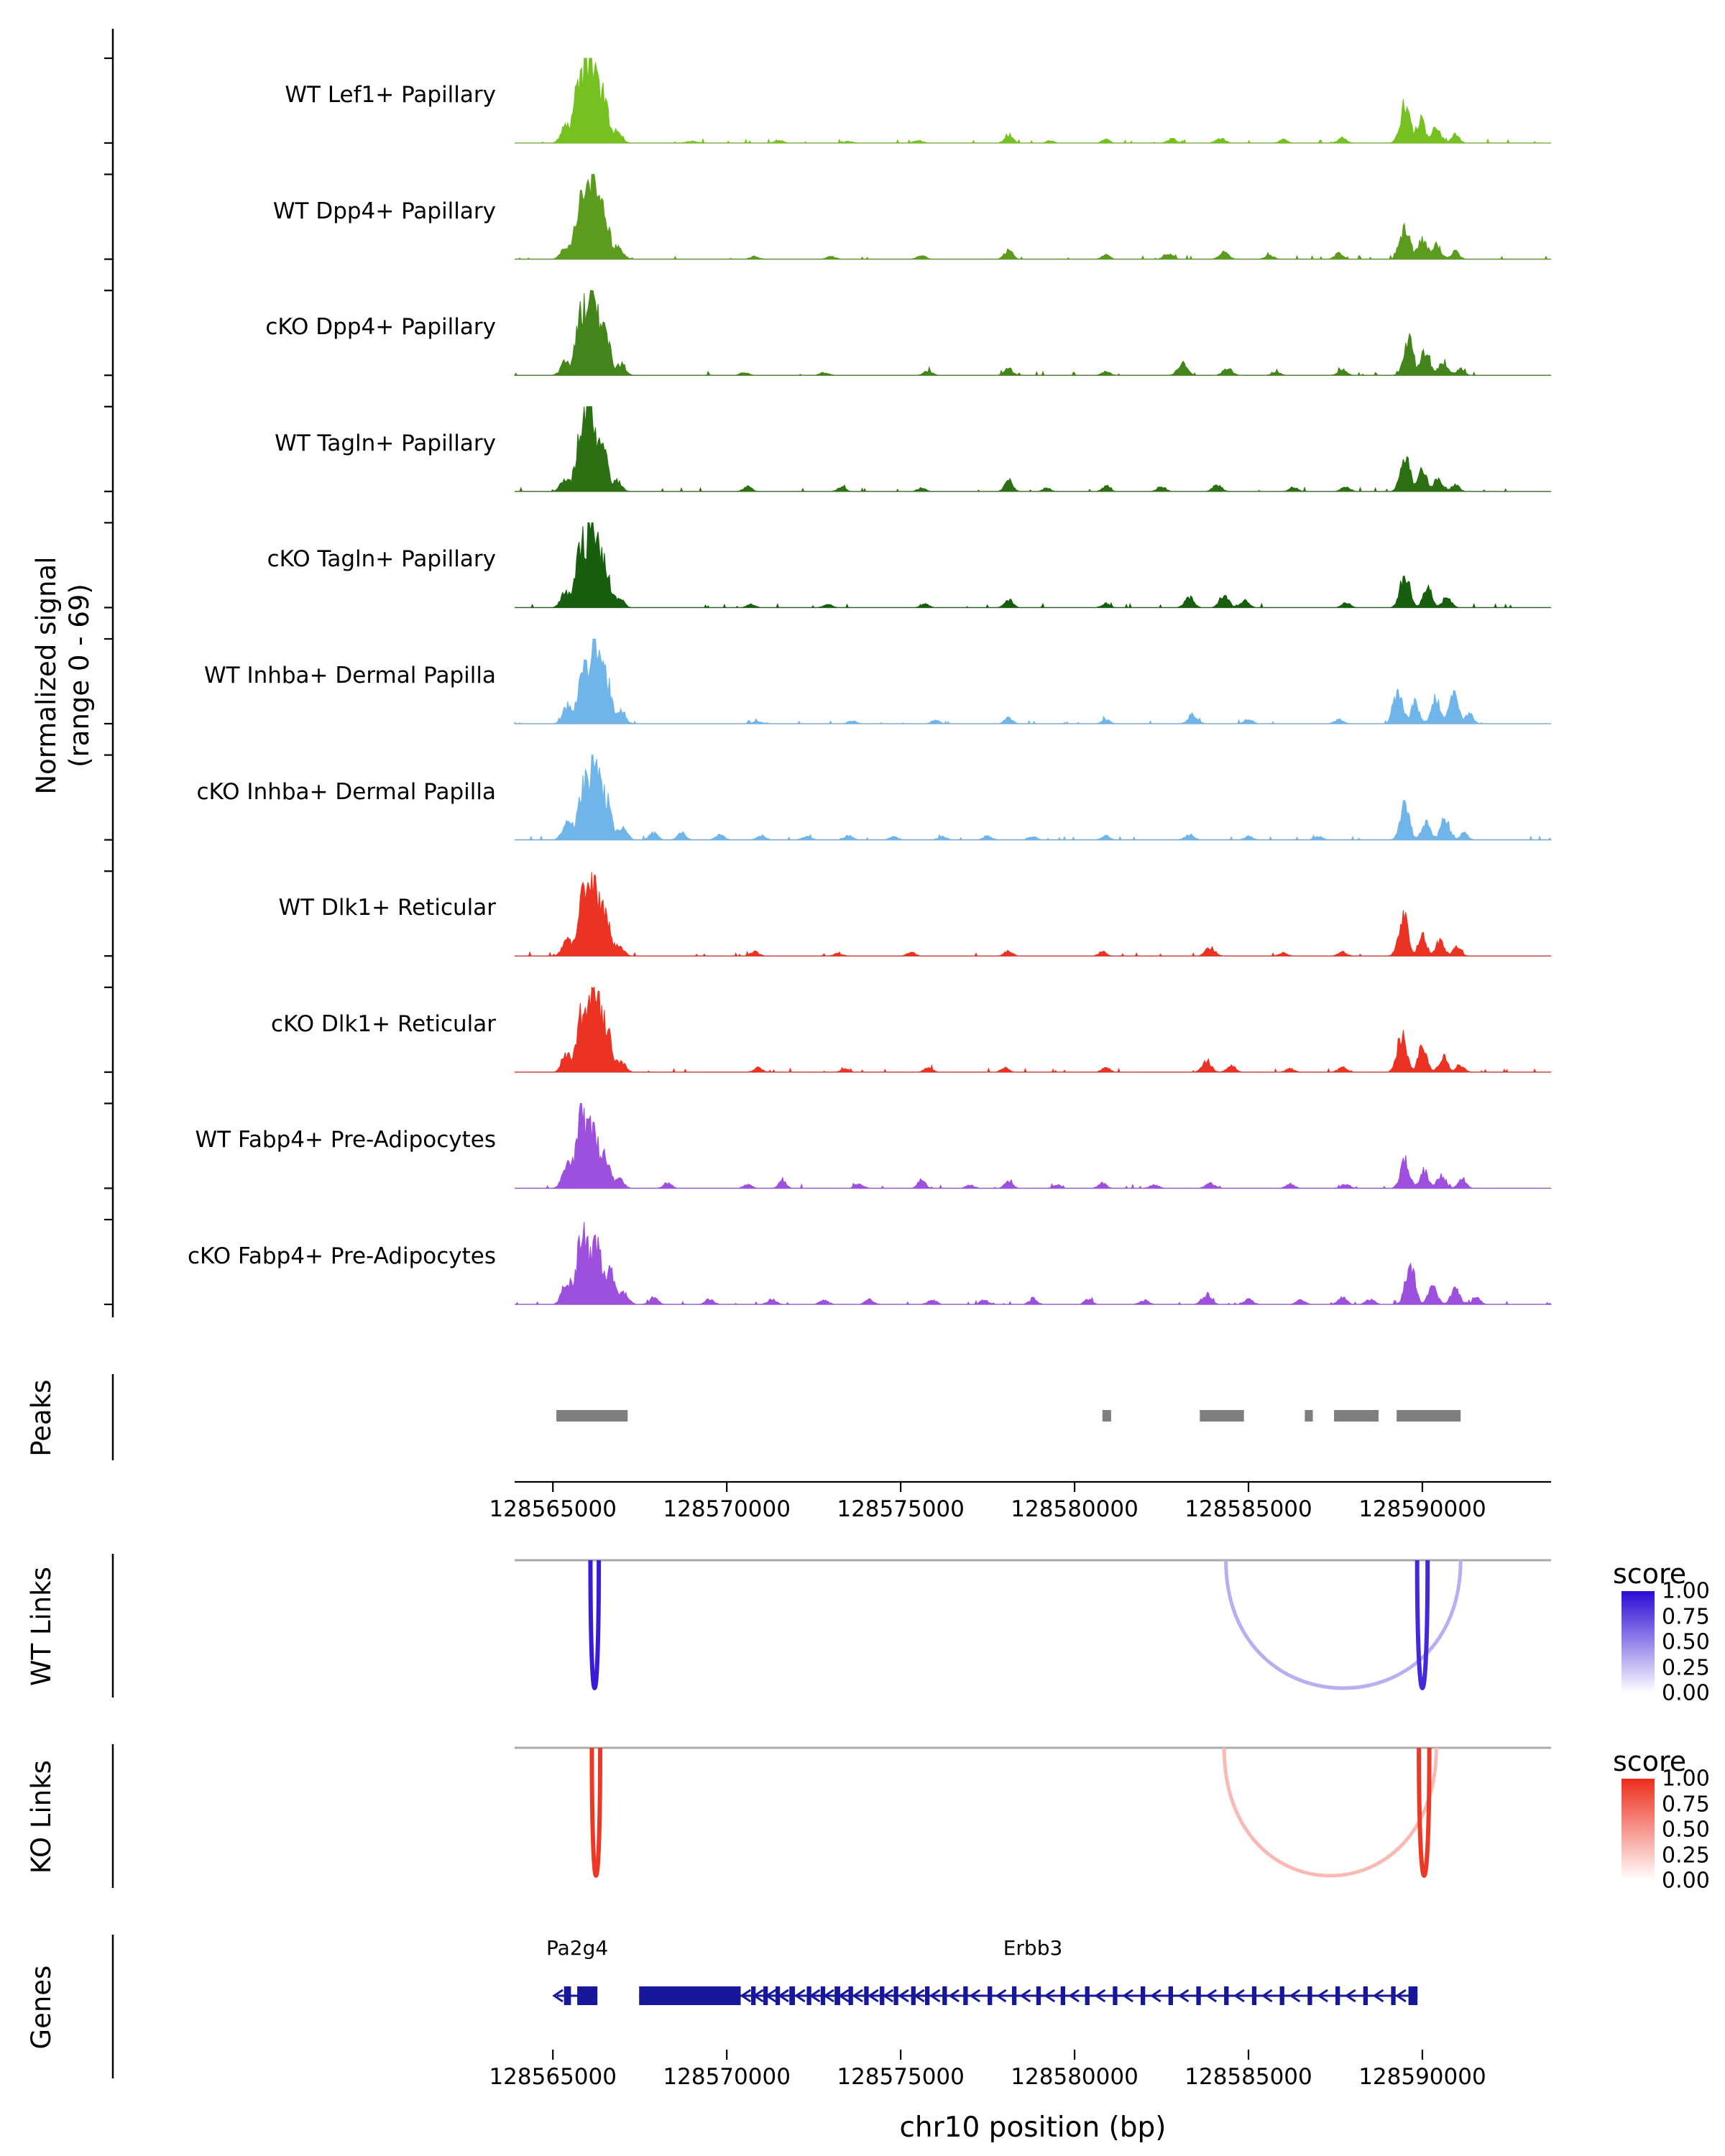 This screenshot has width=1725, height=2156. What do you see at coordinates (41, 1418) in the screenshot?
I see `peaks-section-label: Peaks` at bounding box center [41, 1418].